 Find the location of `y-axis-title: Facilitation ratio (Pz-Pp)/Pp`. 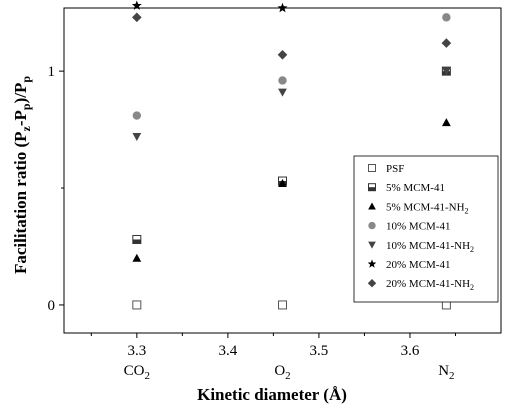

y-axis-title: Facilitation ratio (Pz-Pp)/Pp is located at coordinates (22, 175).